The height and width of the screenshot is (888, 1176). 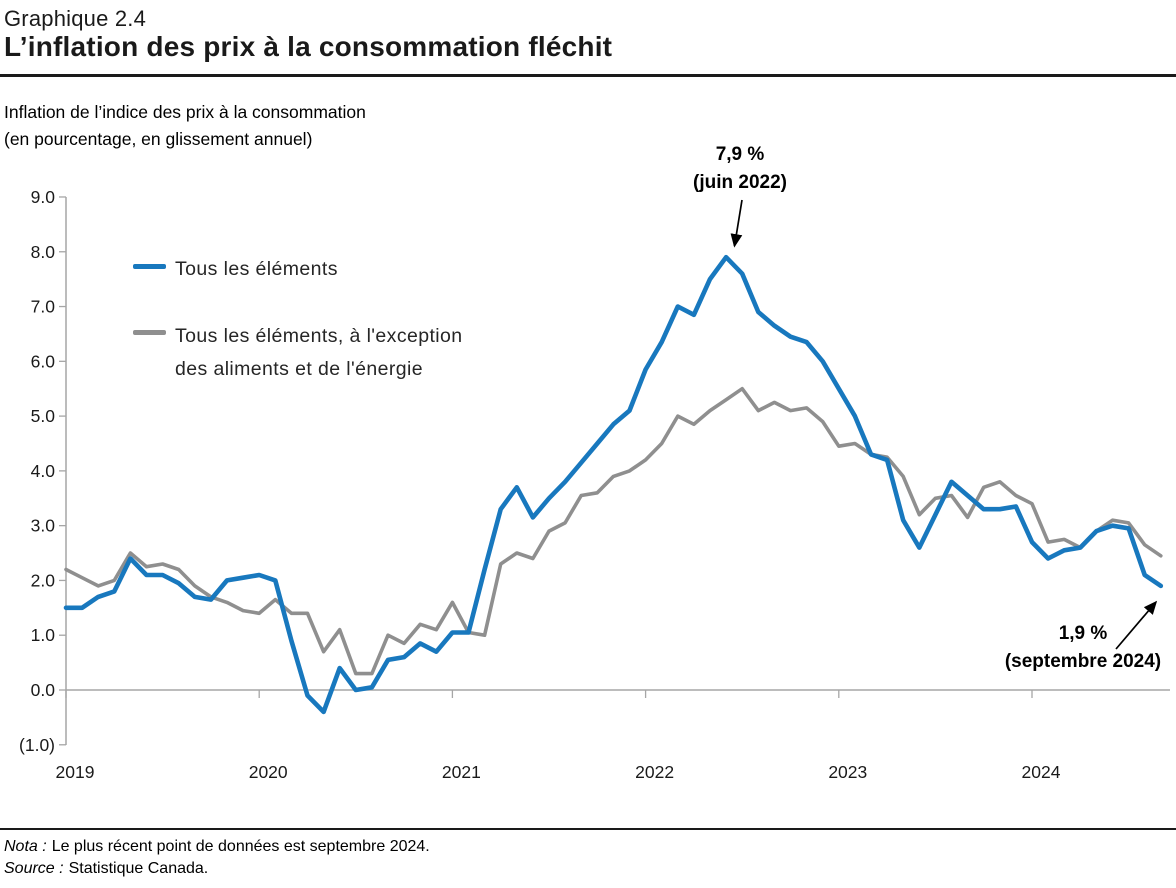 What do you see at coordinates (43, 526) in the screenshot?
I see `y-axis-tick-label: 3.0` at bounding box center [43, 526].